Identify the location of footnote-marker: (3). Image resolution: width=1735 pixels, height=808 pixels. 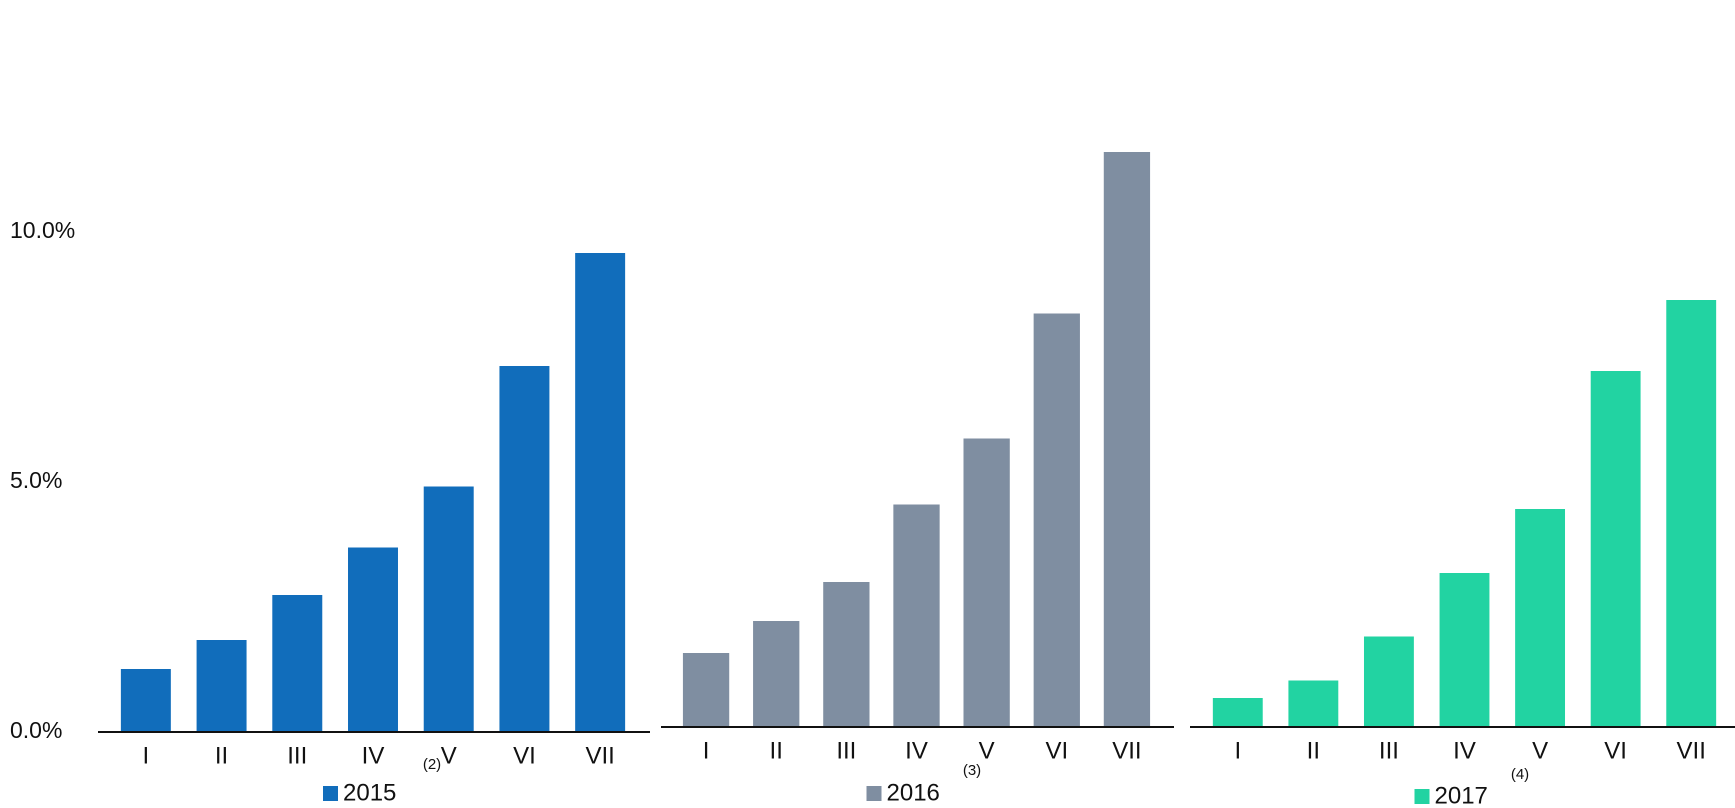
(972, 770).